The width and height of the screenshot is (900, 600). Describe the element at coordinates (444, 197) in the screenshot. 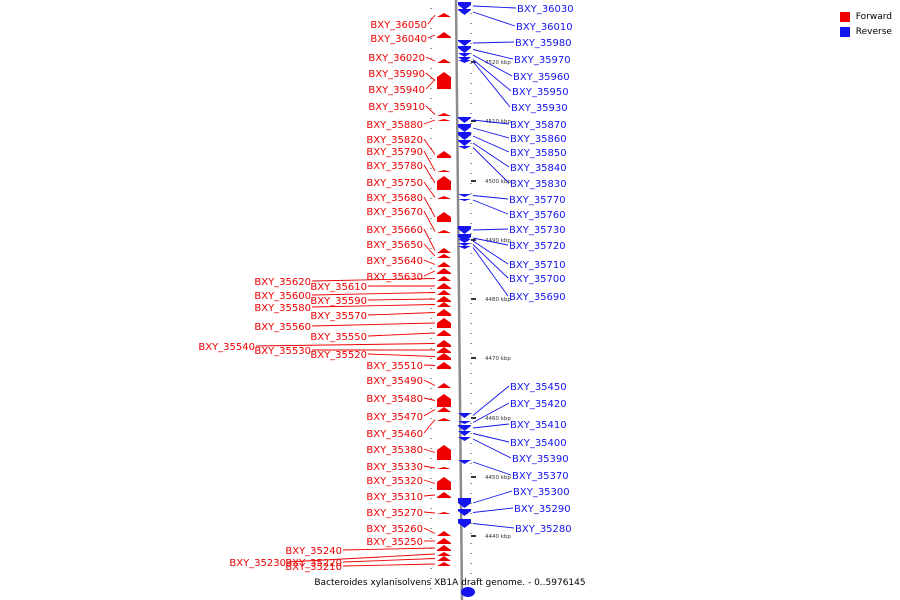

I see `gene-bxy-35750-glyph` at that location.